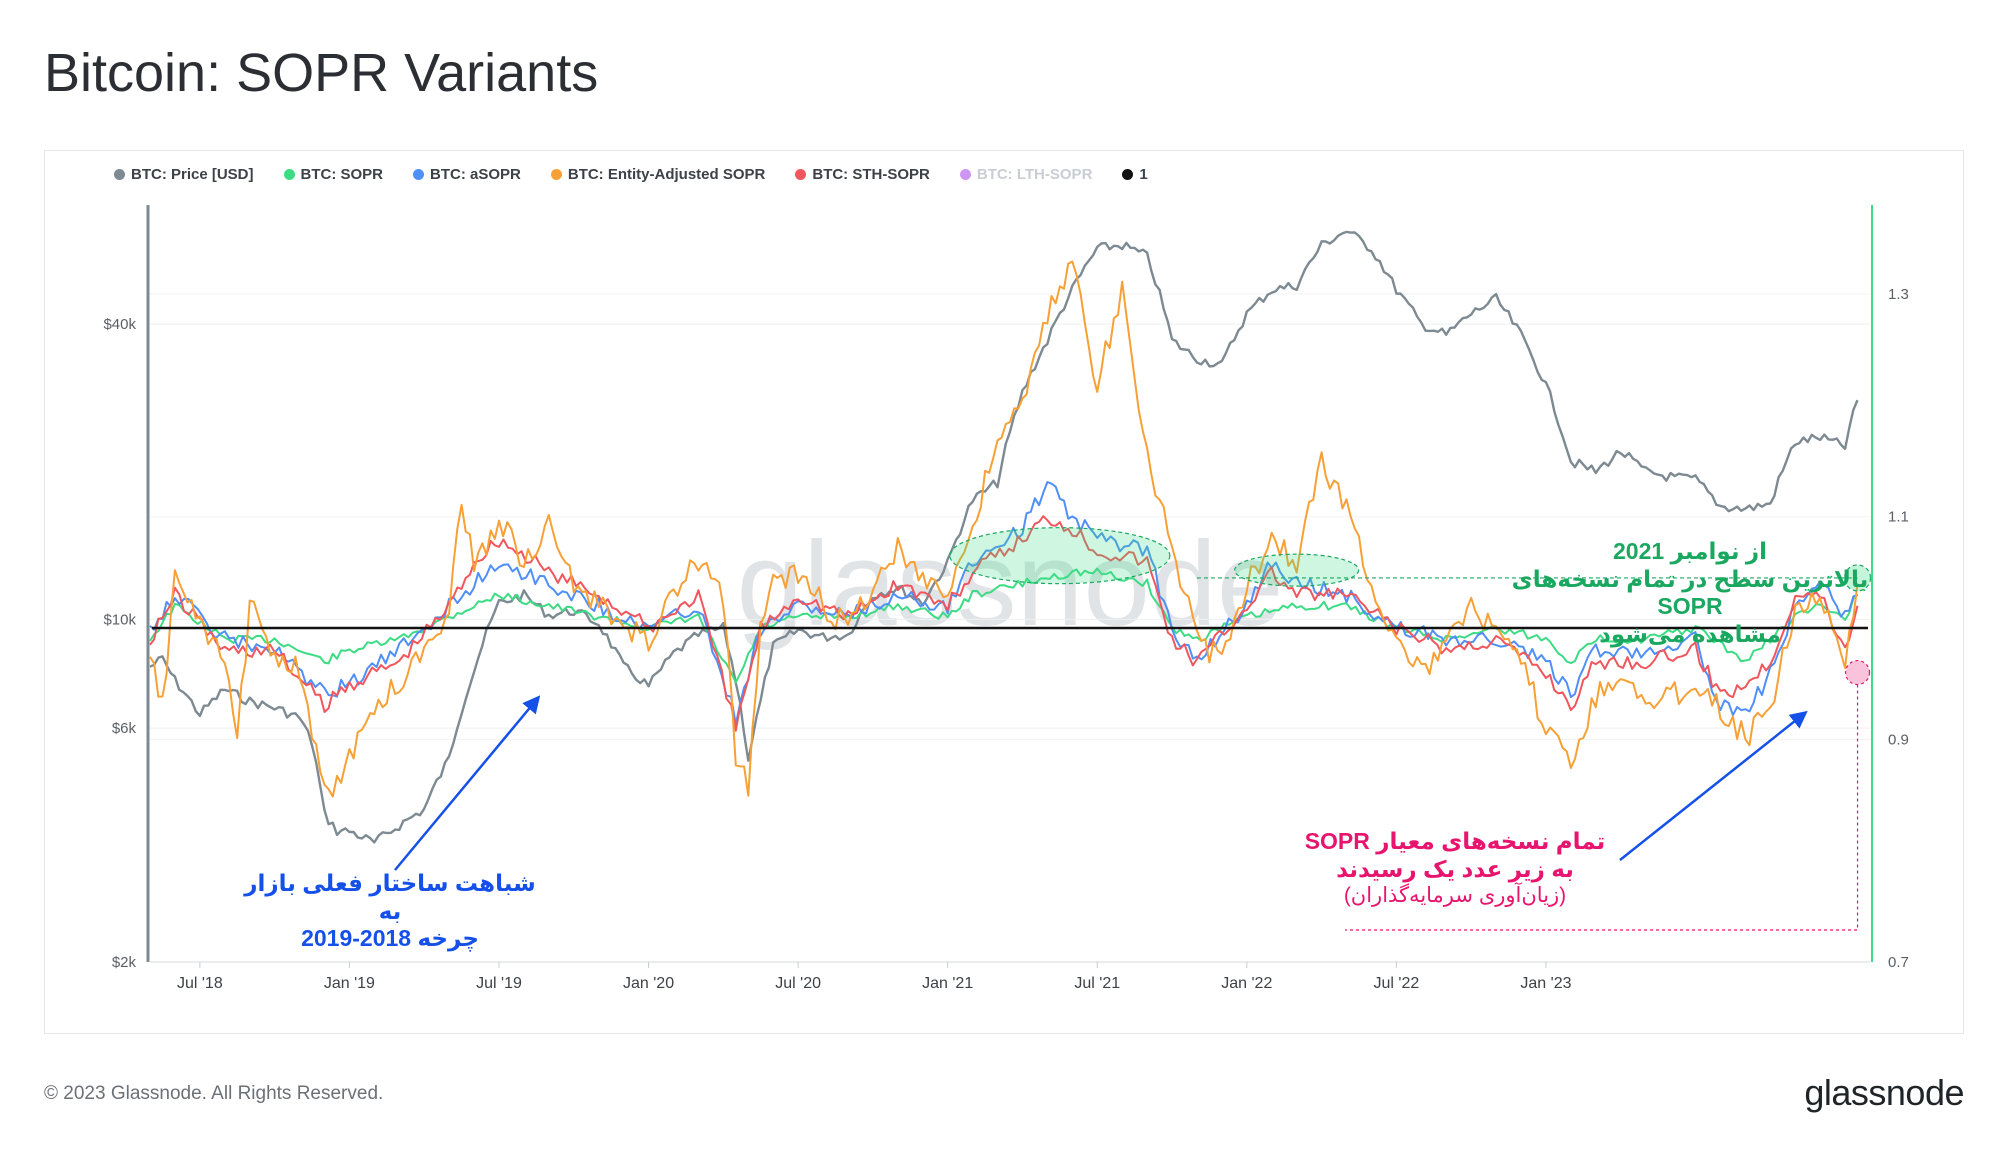  What do you see at coordinates (1690, 606) in the screenshot?
I see `annotation-green-line3: SOPR` at bounding box center [1690, 606].